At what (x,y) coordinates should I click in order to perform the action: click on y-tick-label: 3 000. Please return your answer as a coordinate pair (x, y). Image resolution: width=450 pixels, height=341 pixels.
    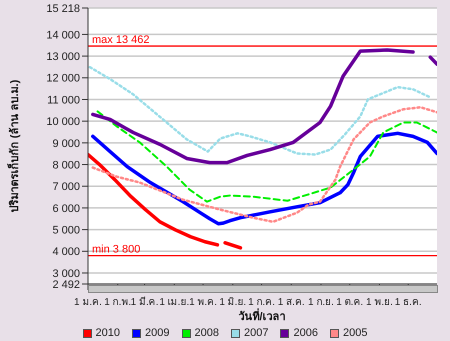
    Looking at the image, I should click on (66, 274).